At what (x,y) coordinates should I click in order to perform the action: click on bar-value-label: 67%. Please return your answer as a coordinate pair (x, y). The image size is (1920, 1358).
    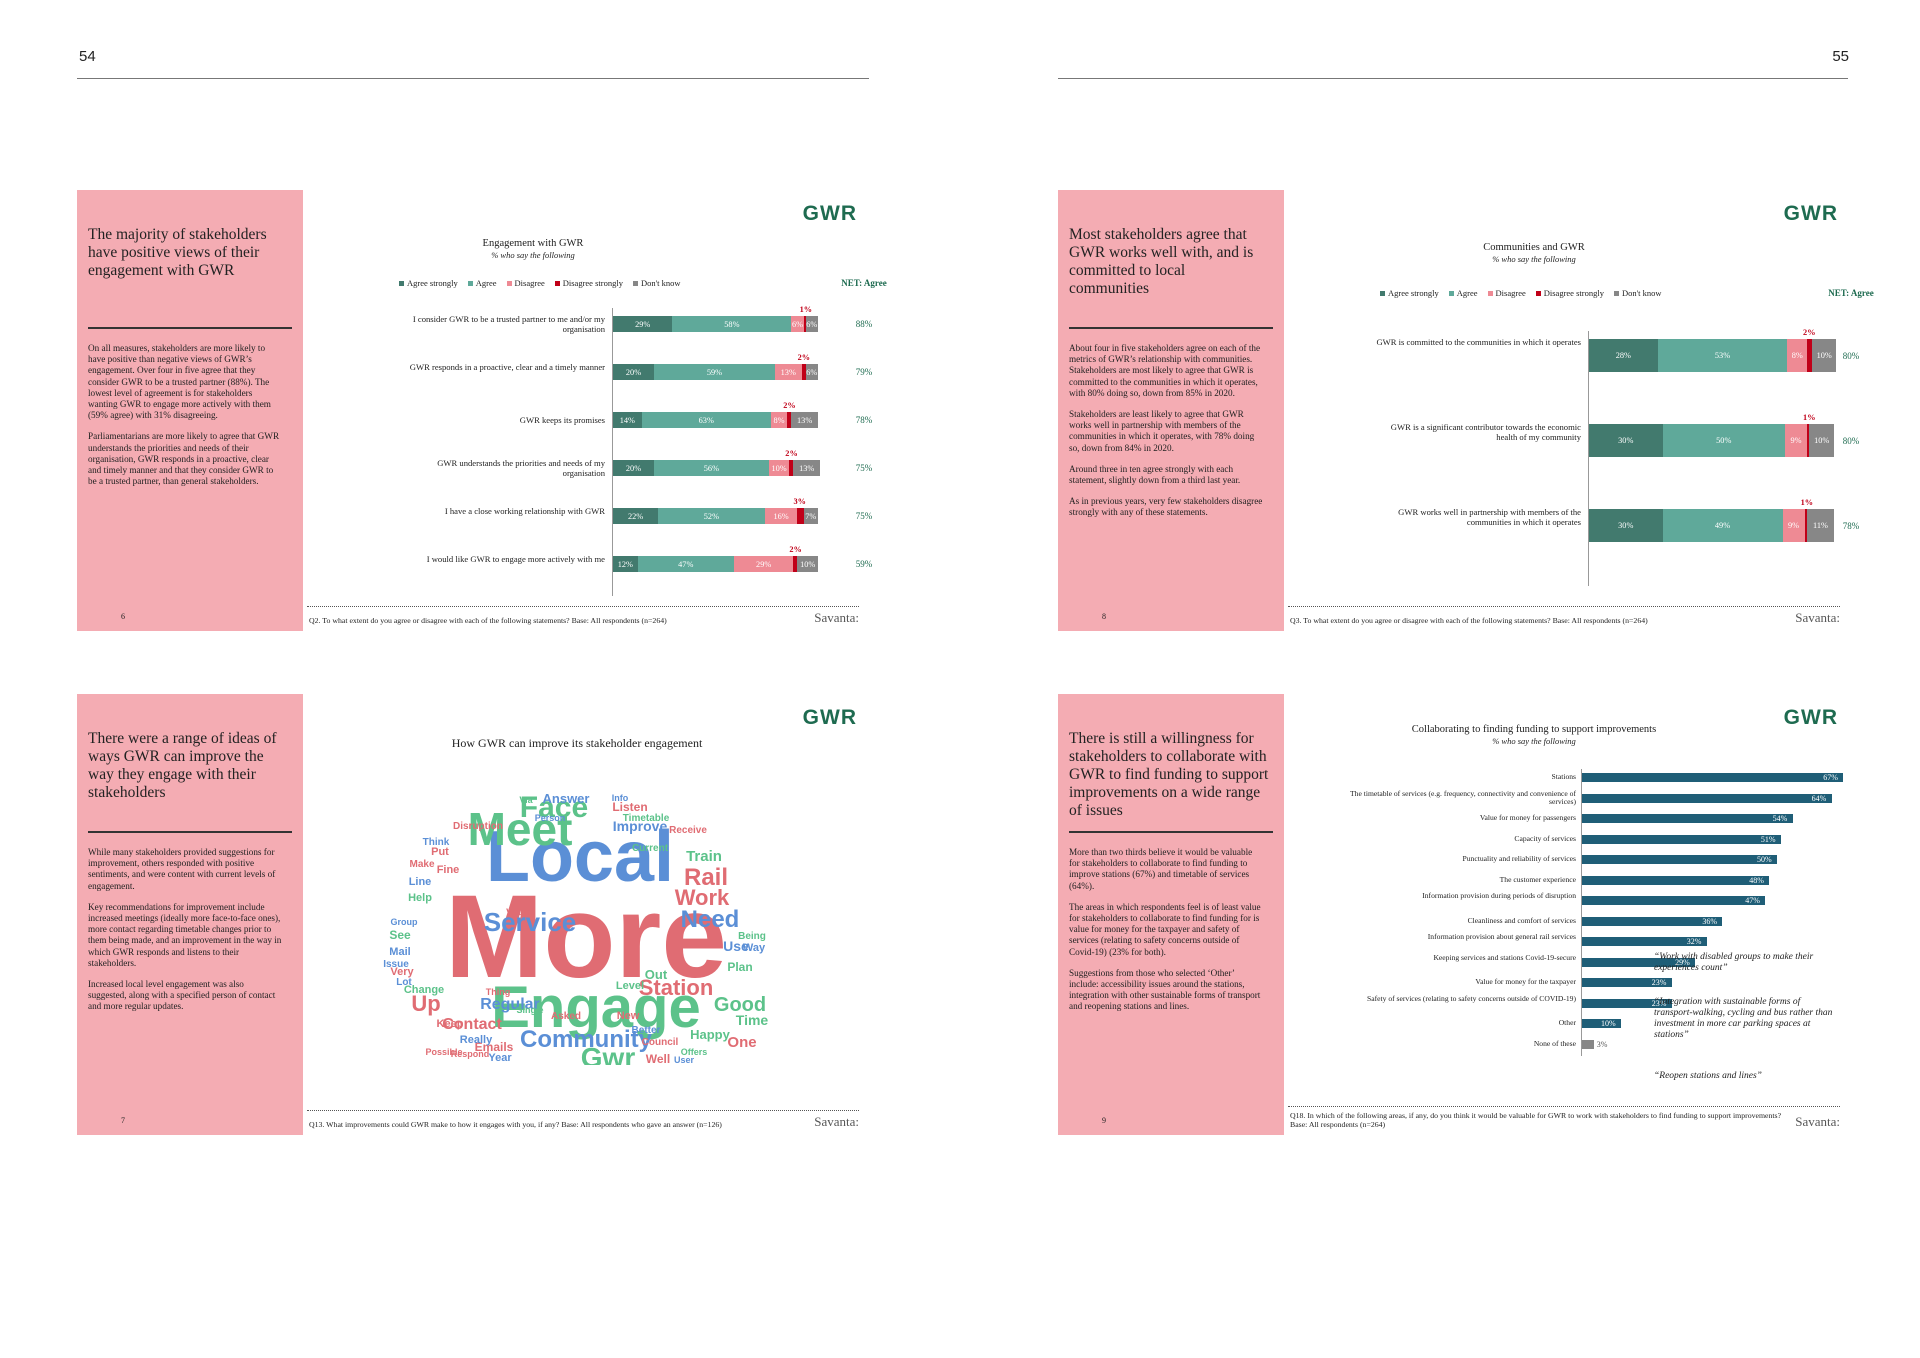
    Looking at the image, I should click on (1830, 777).